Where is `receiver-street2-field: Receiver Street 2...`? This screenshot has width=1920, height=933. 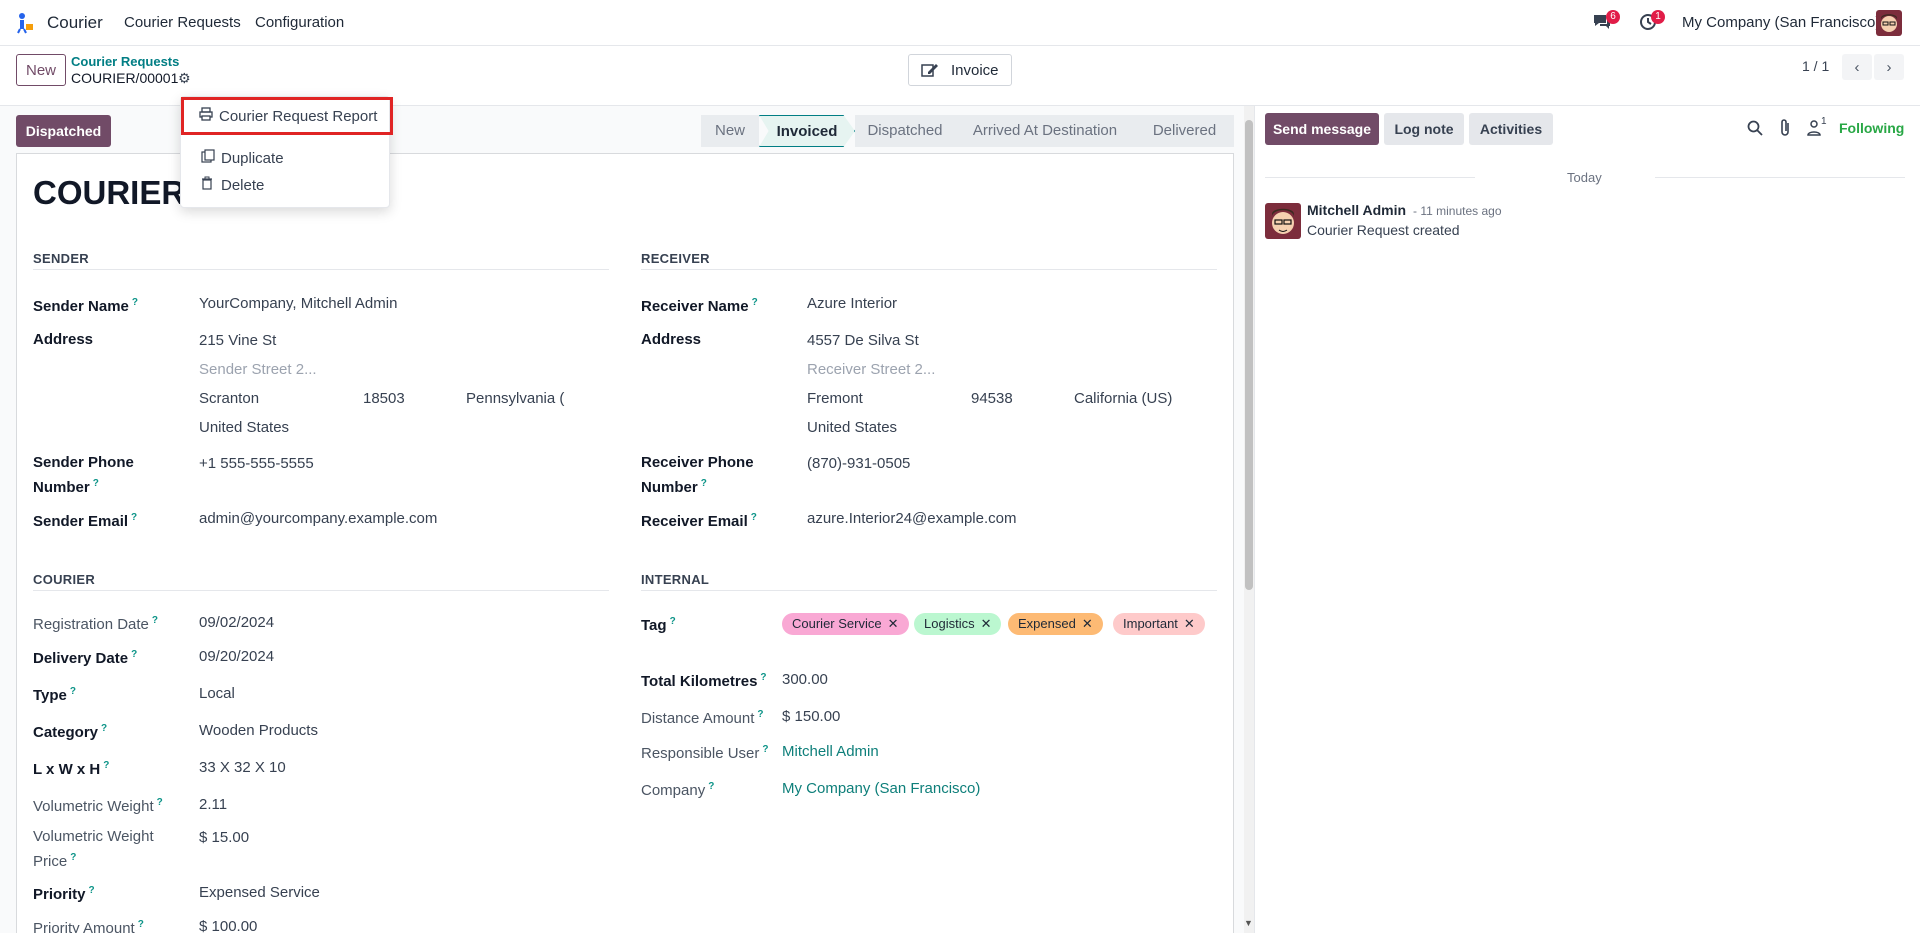
receiver-street2-field: Receiver Street 2... is located at coordinates (871, 369).